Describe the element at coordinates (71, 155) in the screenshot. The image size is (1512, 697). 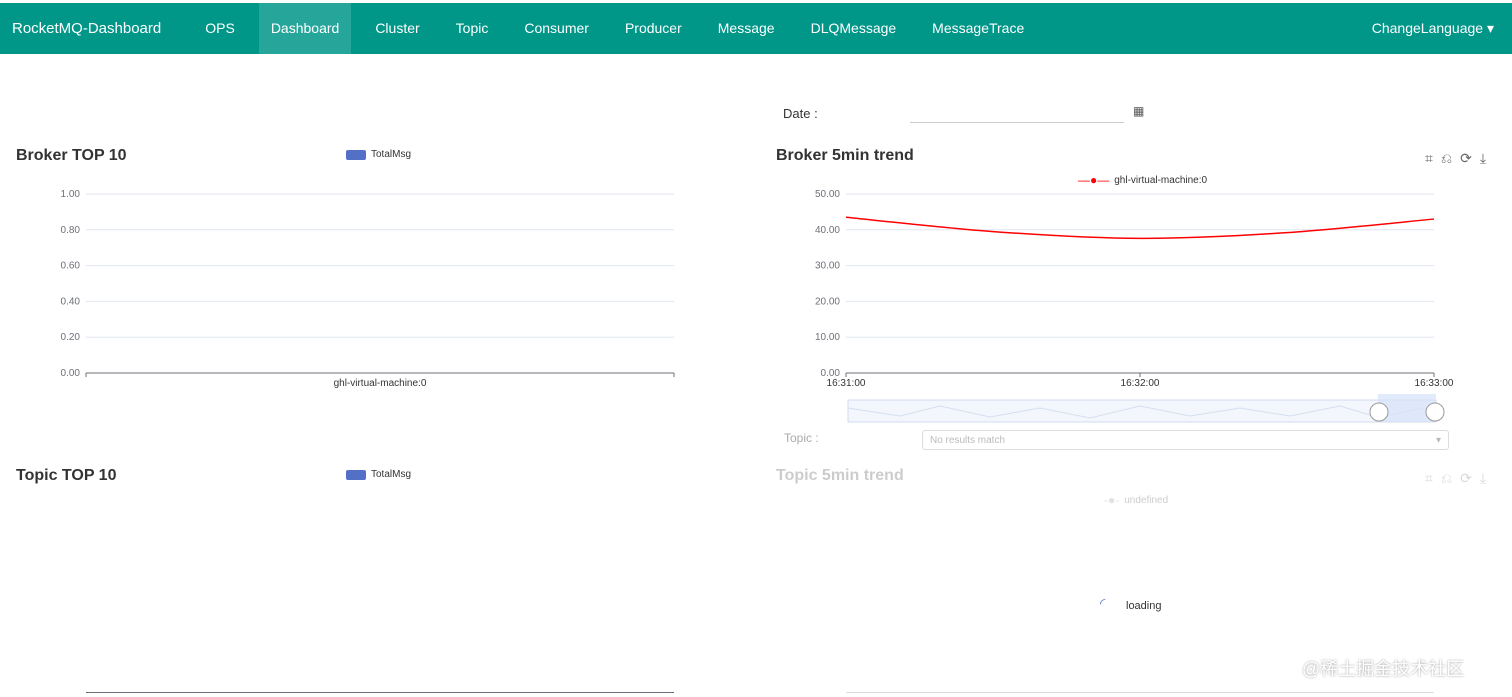
I see `broker-top10-title: Broker TOP 10` at that location.